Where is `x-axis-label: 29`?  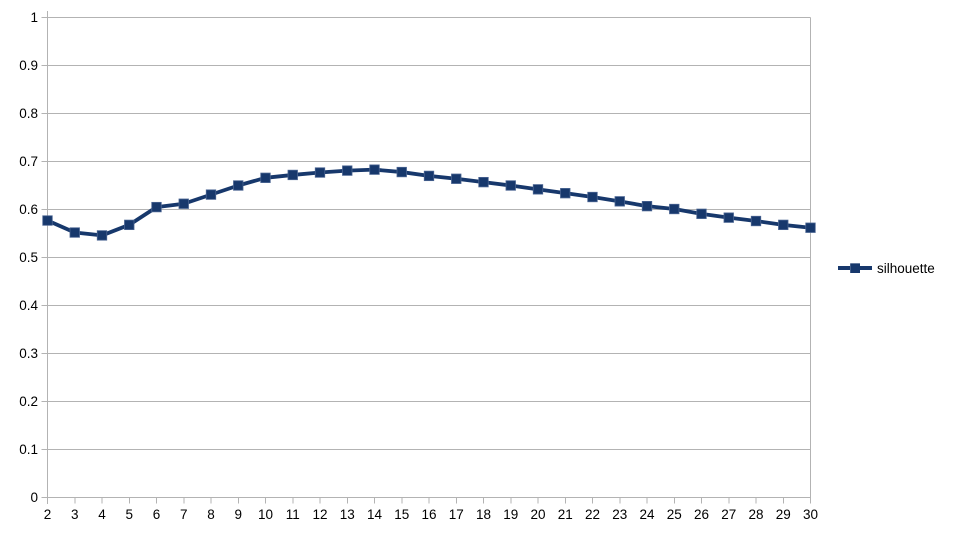 x-axis-label: 29 is located at coordinates (783, 514).